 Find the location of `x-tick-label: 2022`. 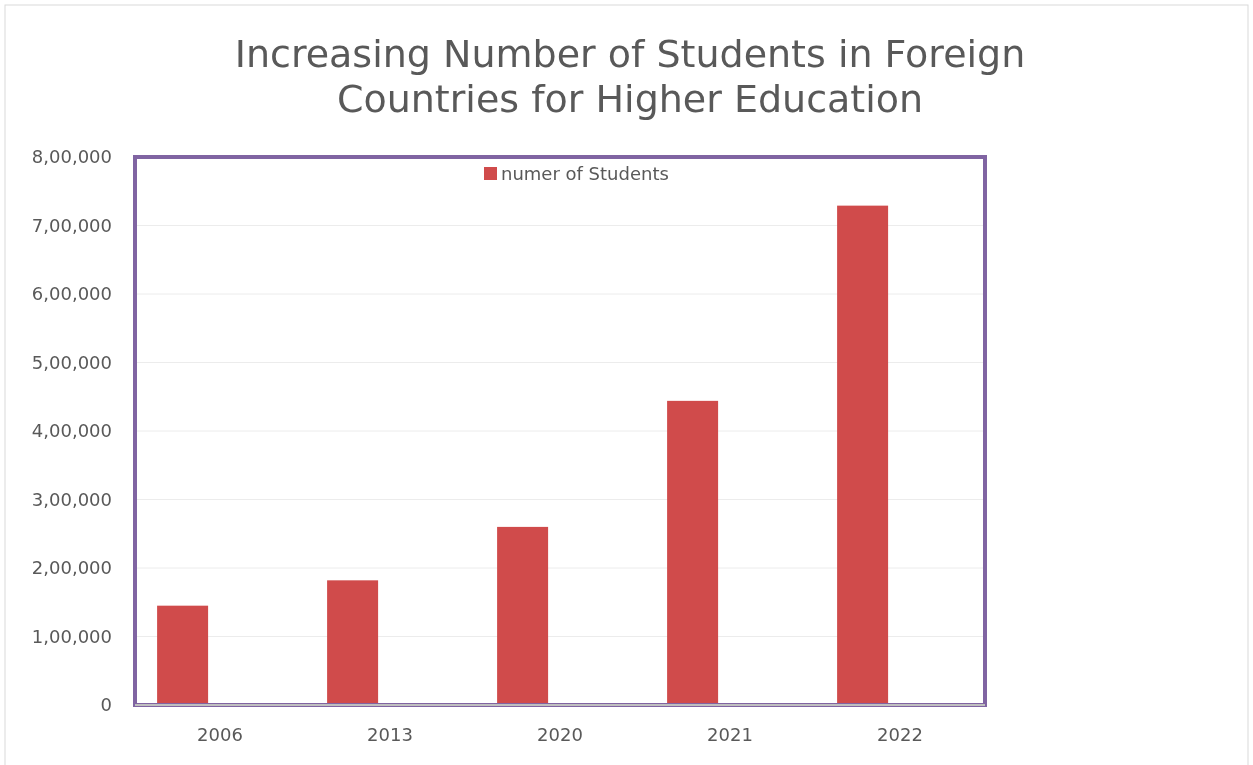

x-tick-label: 2022 is located at coordinates (900, 734).